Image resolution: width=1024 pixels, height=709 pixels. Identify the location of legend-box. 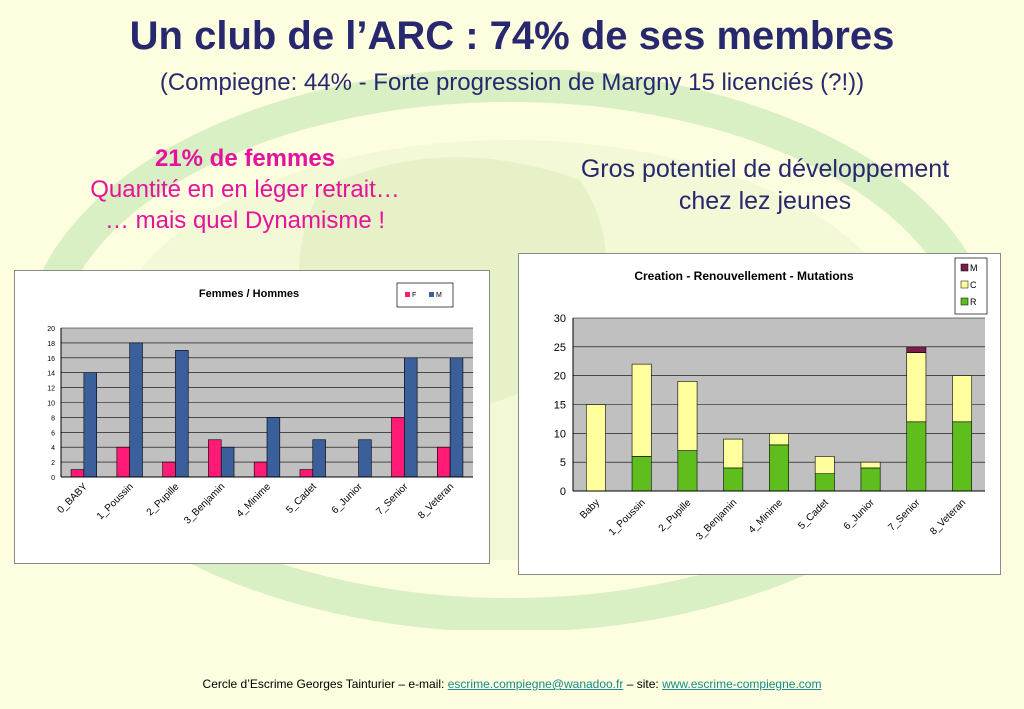
(971, 286).